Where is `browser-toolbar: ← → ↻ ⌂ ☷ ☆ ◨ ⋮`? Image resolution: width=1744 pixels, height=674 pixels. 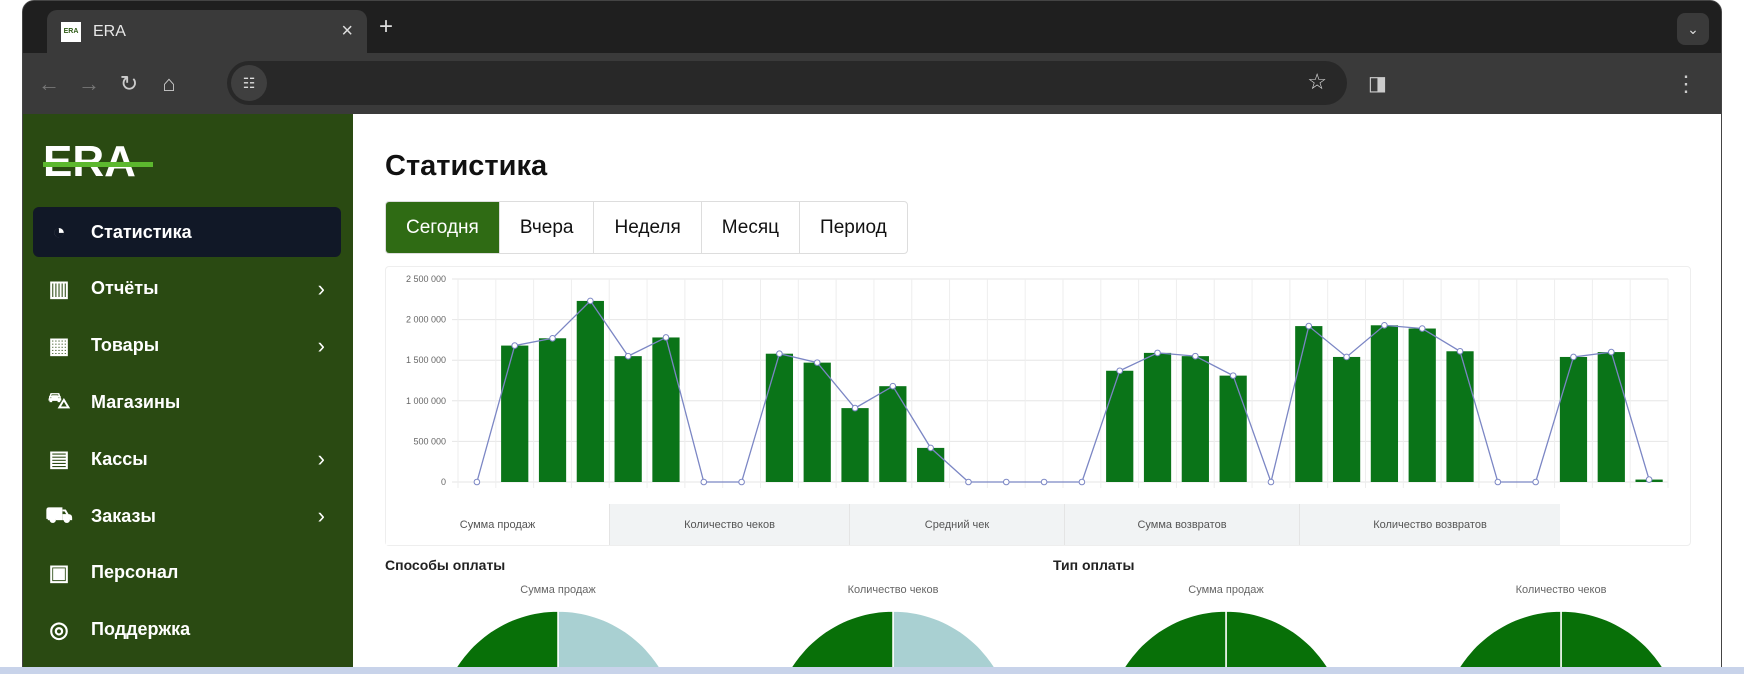 browser-toolbar: ← → ↻ ⌂ ☷ ☆ ◨ ⋮ is located at coordinates (872, 83).